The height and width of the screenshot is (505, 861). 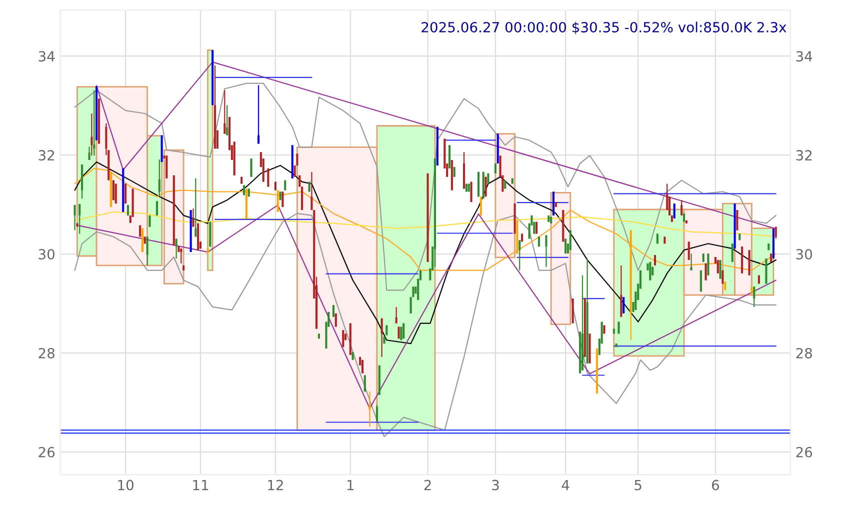 I want to click on x-tick-label: 1, so click(x=350, y=485).